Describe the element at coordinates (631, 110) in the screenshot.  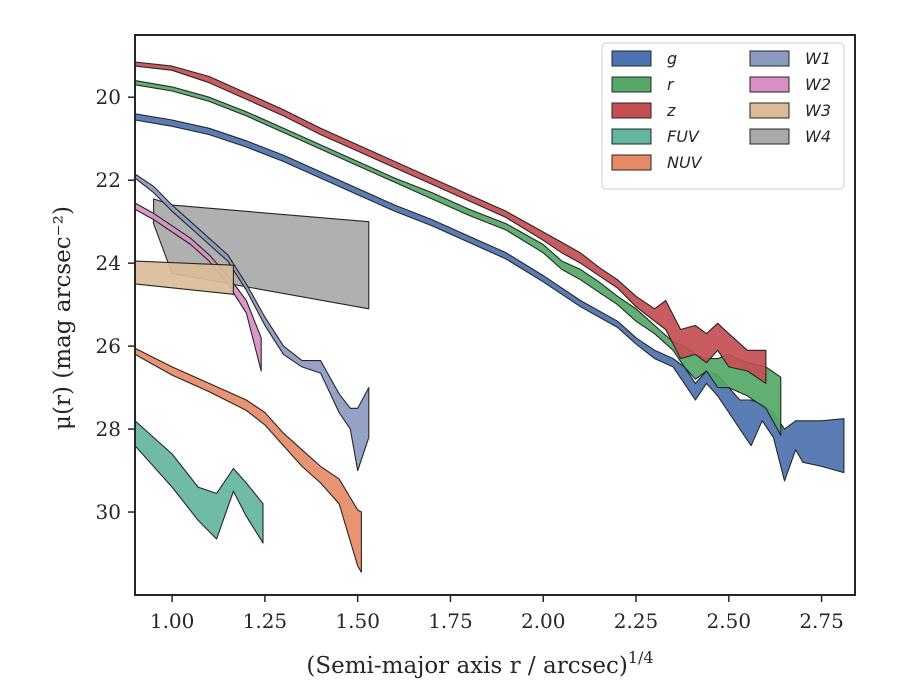
I see `legend-swatch-z` at that location.